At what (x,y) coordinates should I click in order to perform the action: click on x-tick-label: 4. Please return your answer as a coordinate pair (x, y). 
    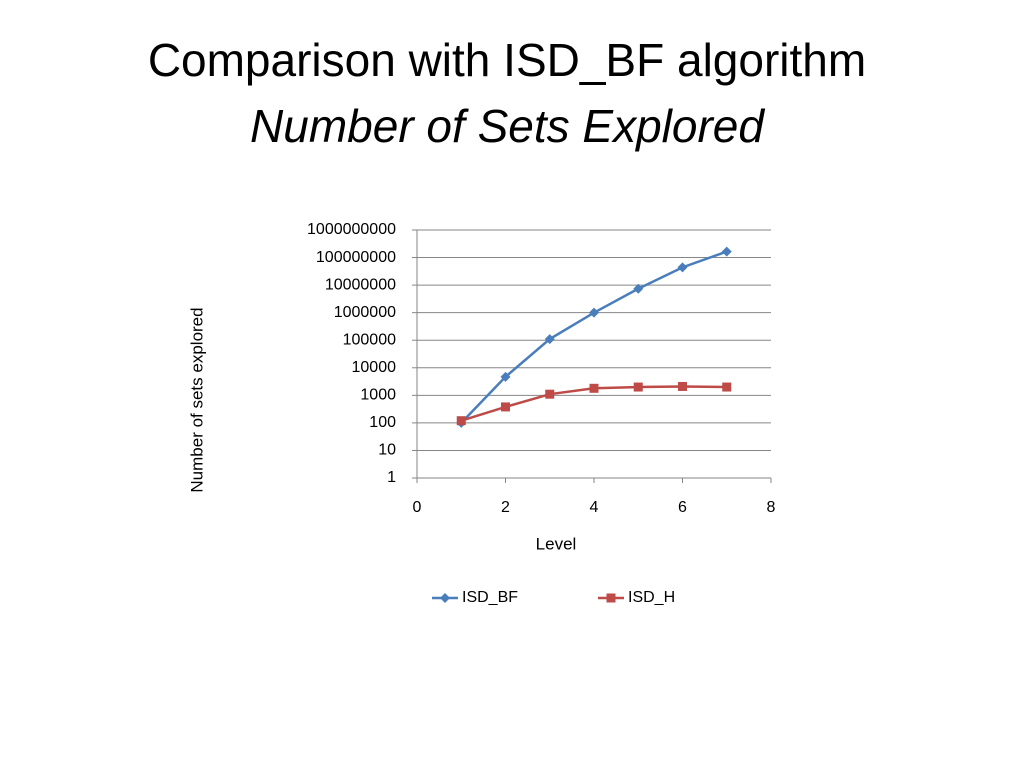
    Looking at the image, I should click on (594, 507).